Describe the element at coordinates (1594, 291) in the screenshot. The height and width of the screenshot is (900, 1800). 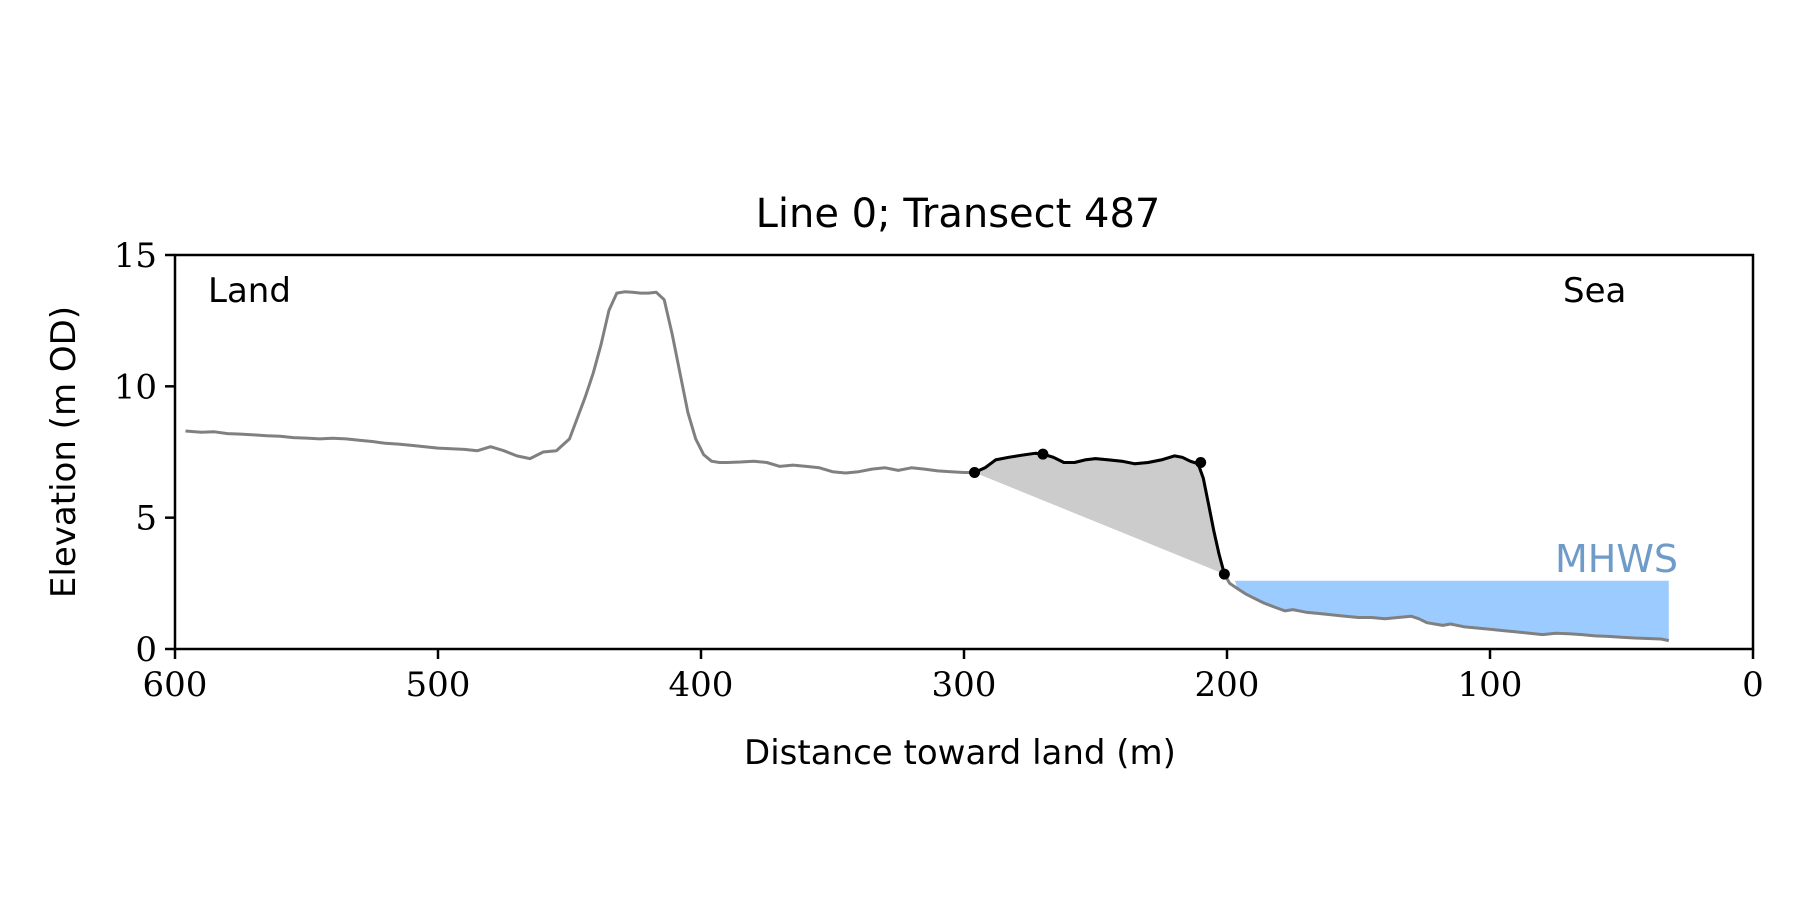
I see `sea-label: Sea` at that location.